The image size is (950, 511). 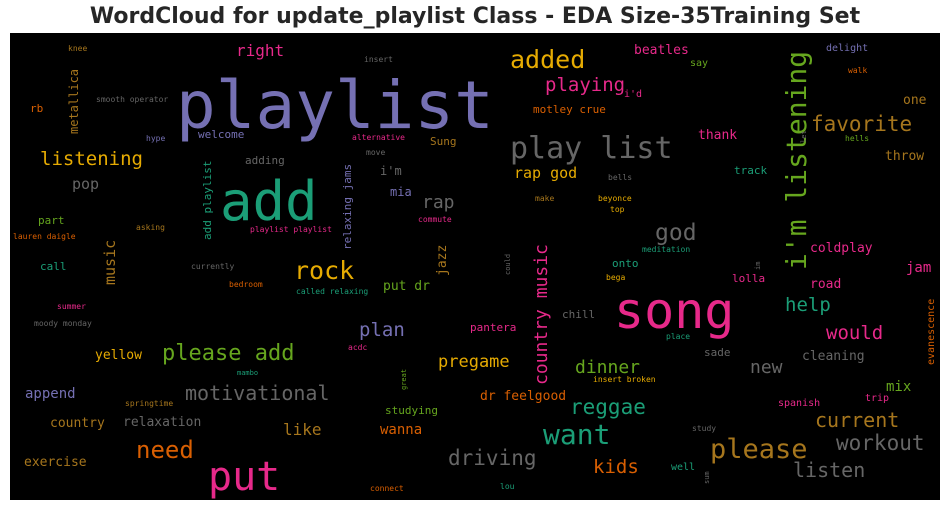 I want to click on word-connect: connect, so click(x=387, y=488).